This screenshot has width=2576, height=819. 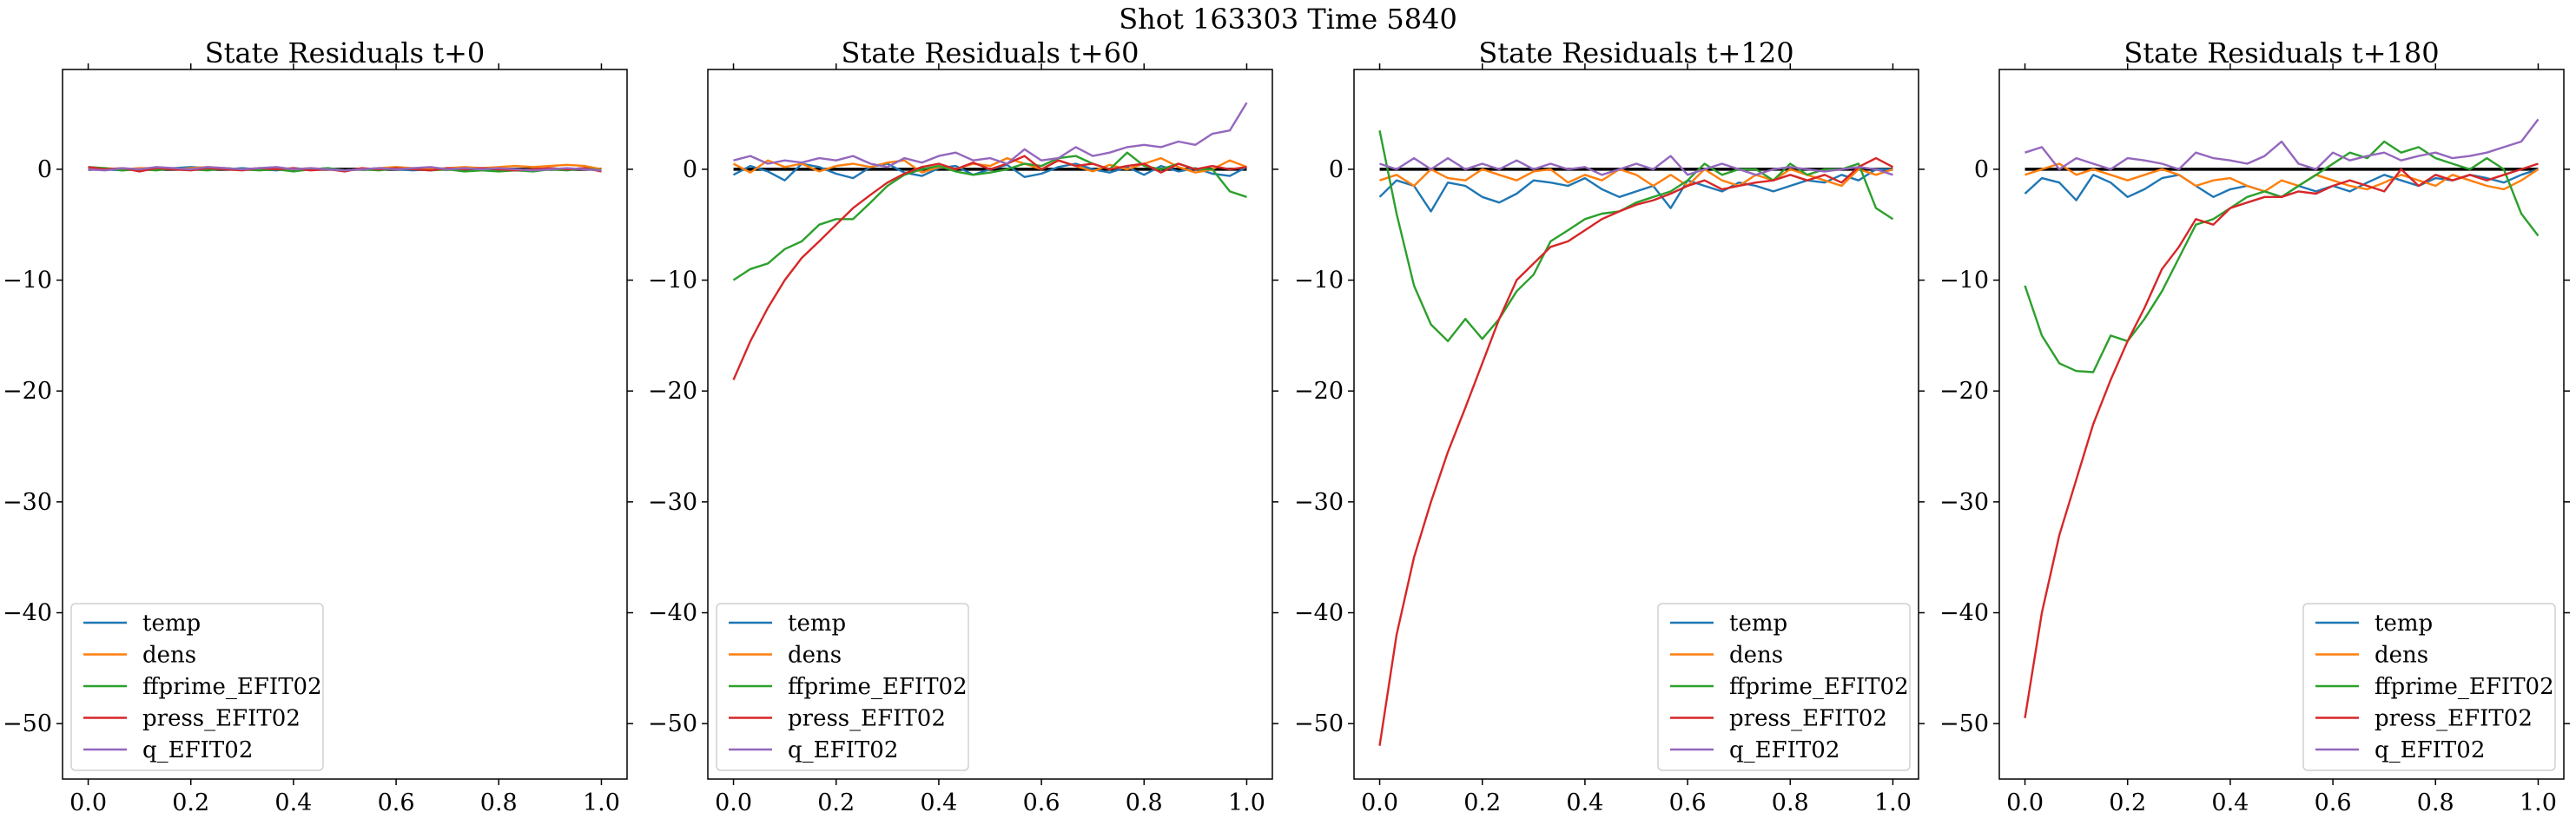 I want to click on series-line-dens, so click(x=990, y=165).